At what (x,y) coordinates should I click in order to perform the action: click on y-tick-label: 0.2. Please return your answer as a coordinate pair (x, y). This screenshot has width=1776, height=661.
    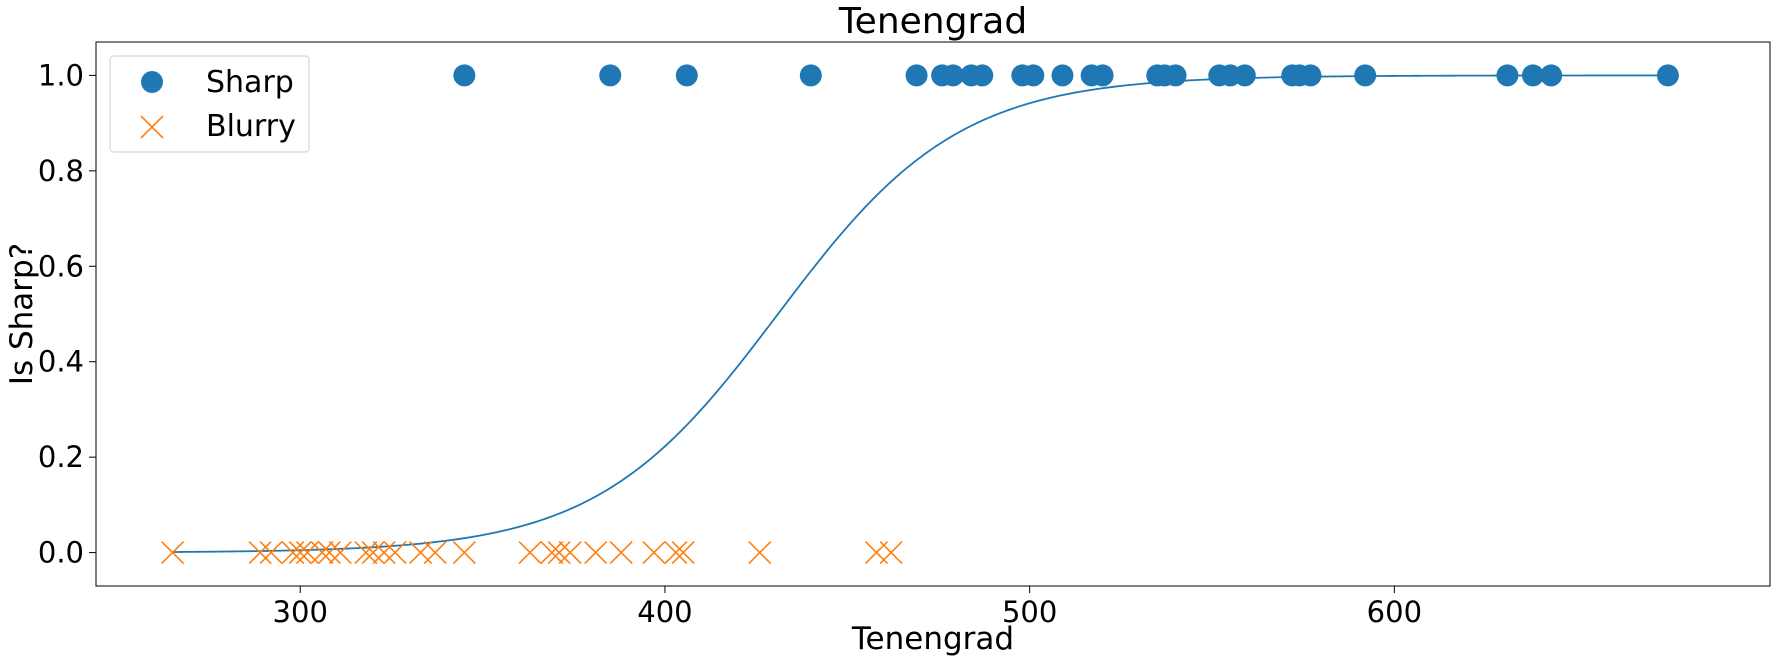
    Looking at the image, I should click on (61, 457).